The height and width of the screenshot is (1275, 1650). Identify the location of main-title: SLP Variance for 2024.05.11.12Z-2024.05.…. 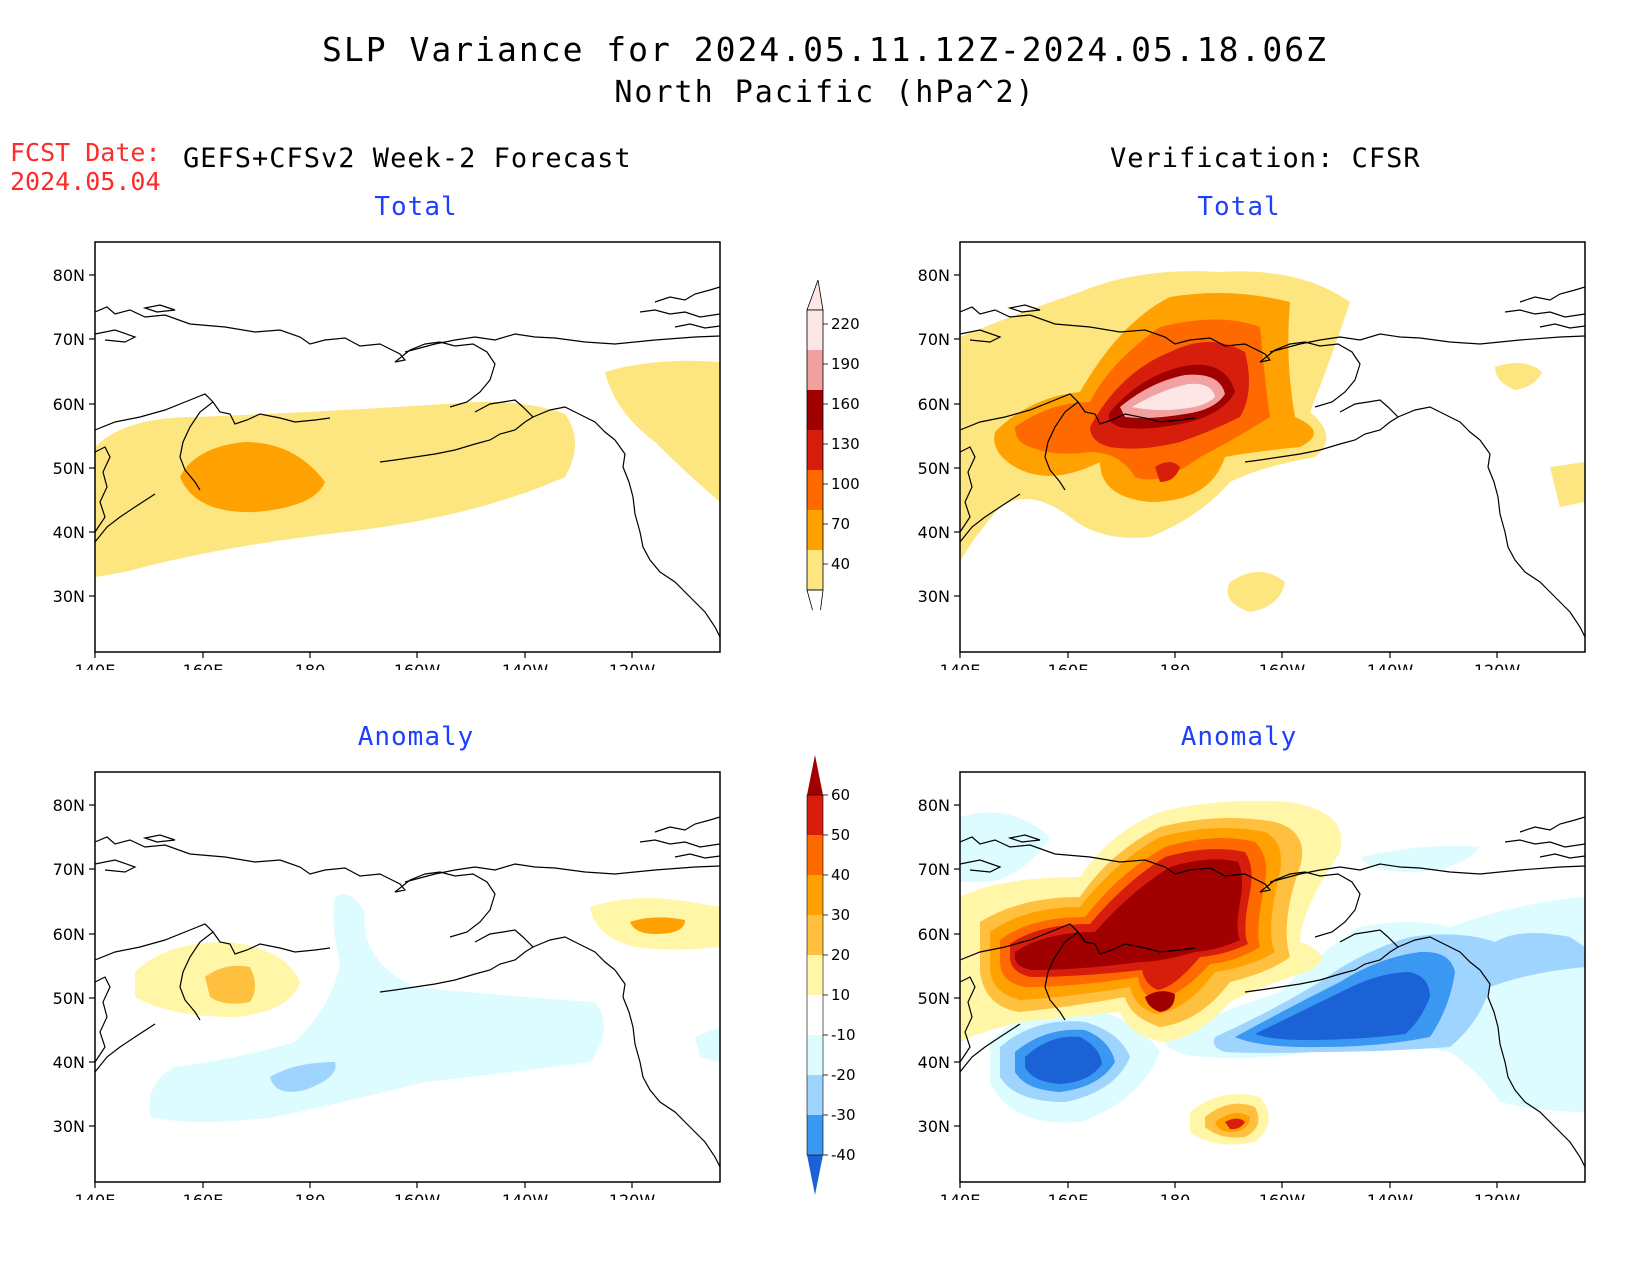
(825, 49).